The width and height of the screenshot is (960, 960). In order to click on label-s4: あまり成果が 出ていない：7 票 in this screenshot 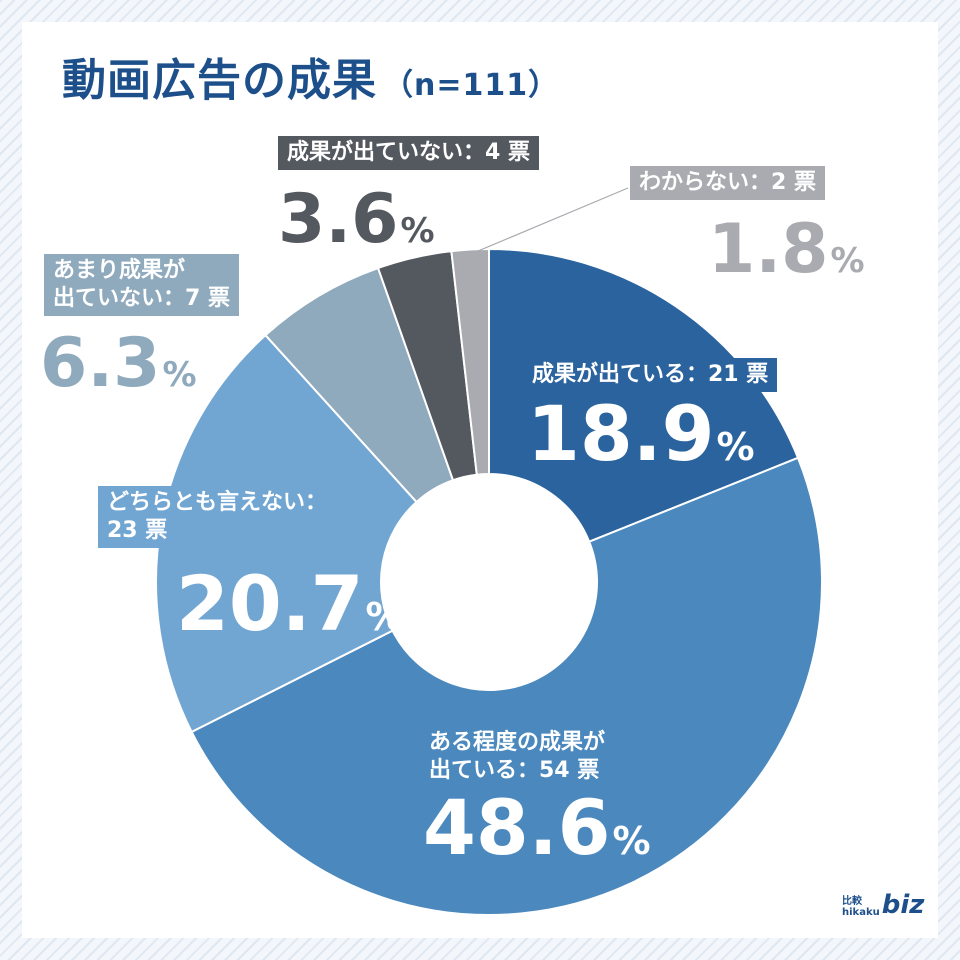, I will do `click(141, 285)`.